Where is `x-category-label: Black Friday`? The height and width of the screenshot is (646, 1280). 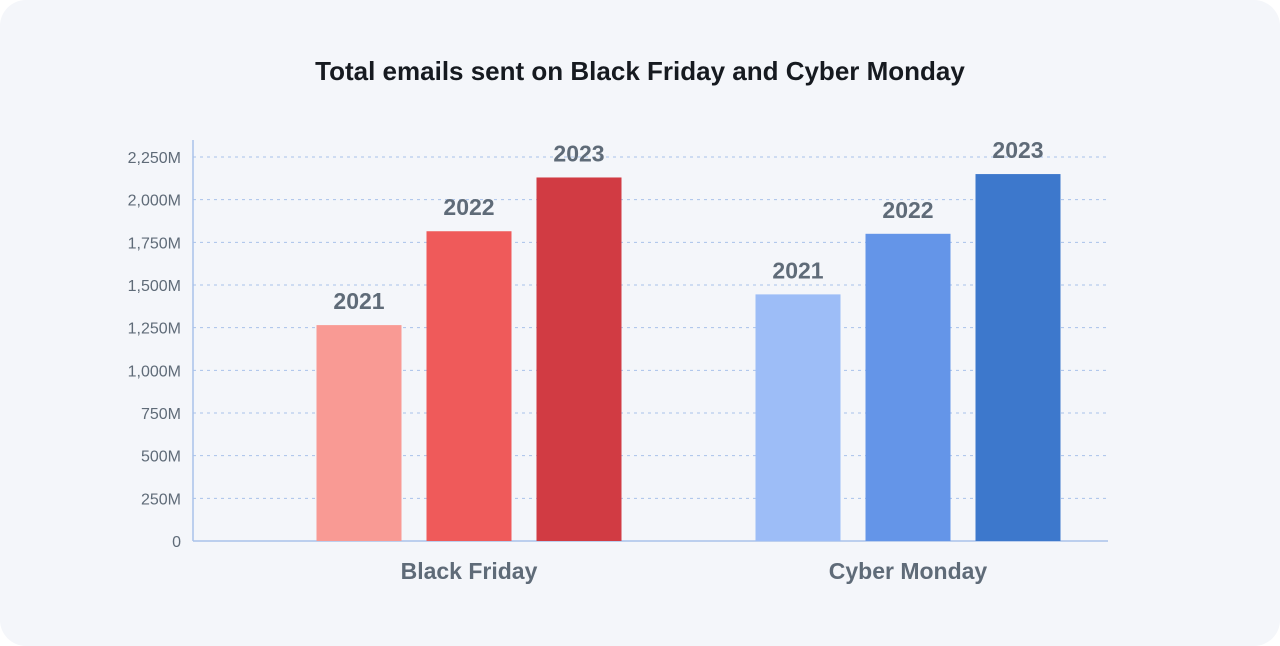 x-category-label: Black Friday is located at coordinates (469, 571).